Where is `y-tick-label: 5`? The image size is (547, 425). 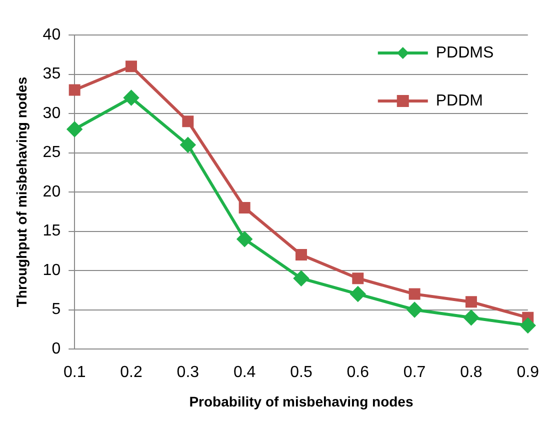
y-tick-label: 5 is located at coordinates (56, 309).